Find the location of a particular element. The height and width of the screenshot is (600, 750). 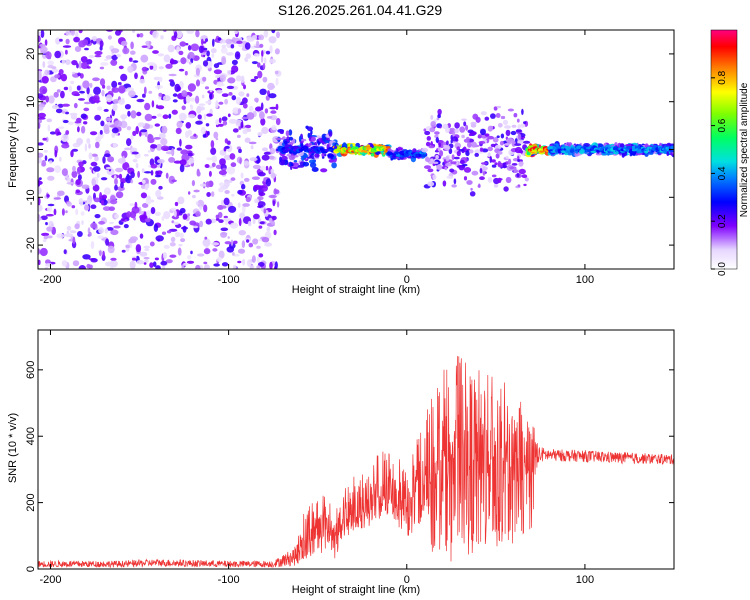

y-tick-label: 0 is located at coordinates (31, 149).